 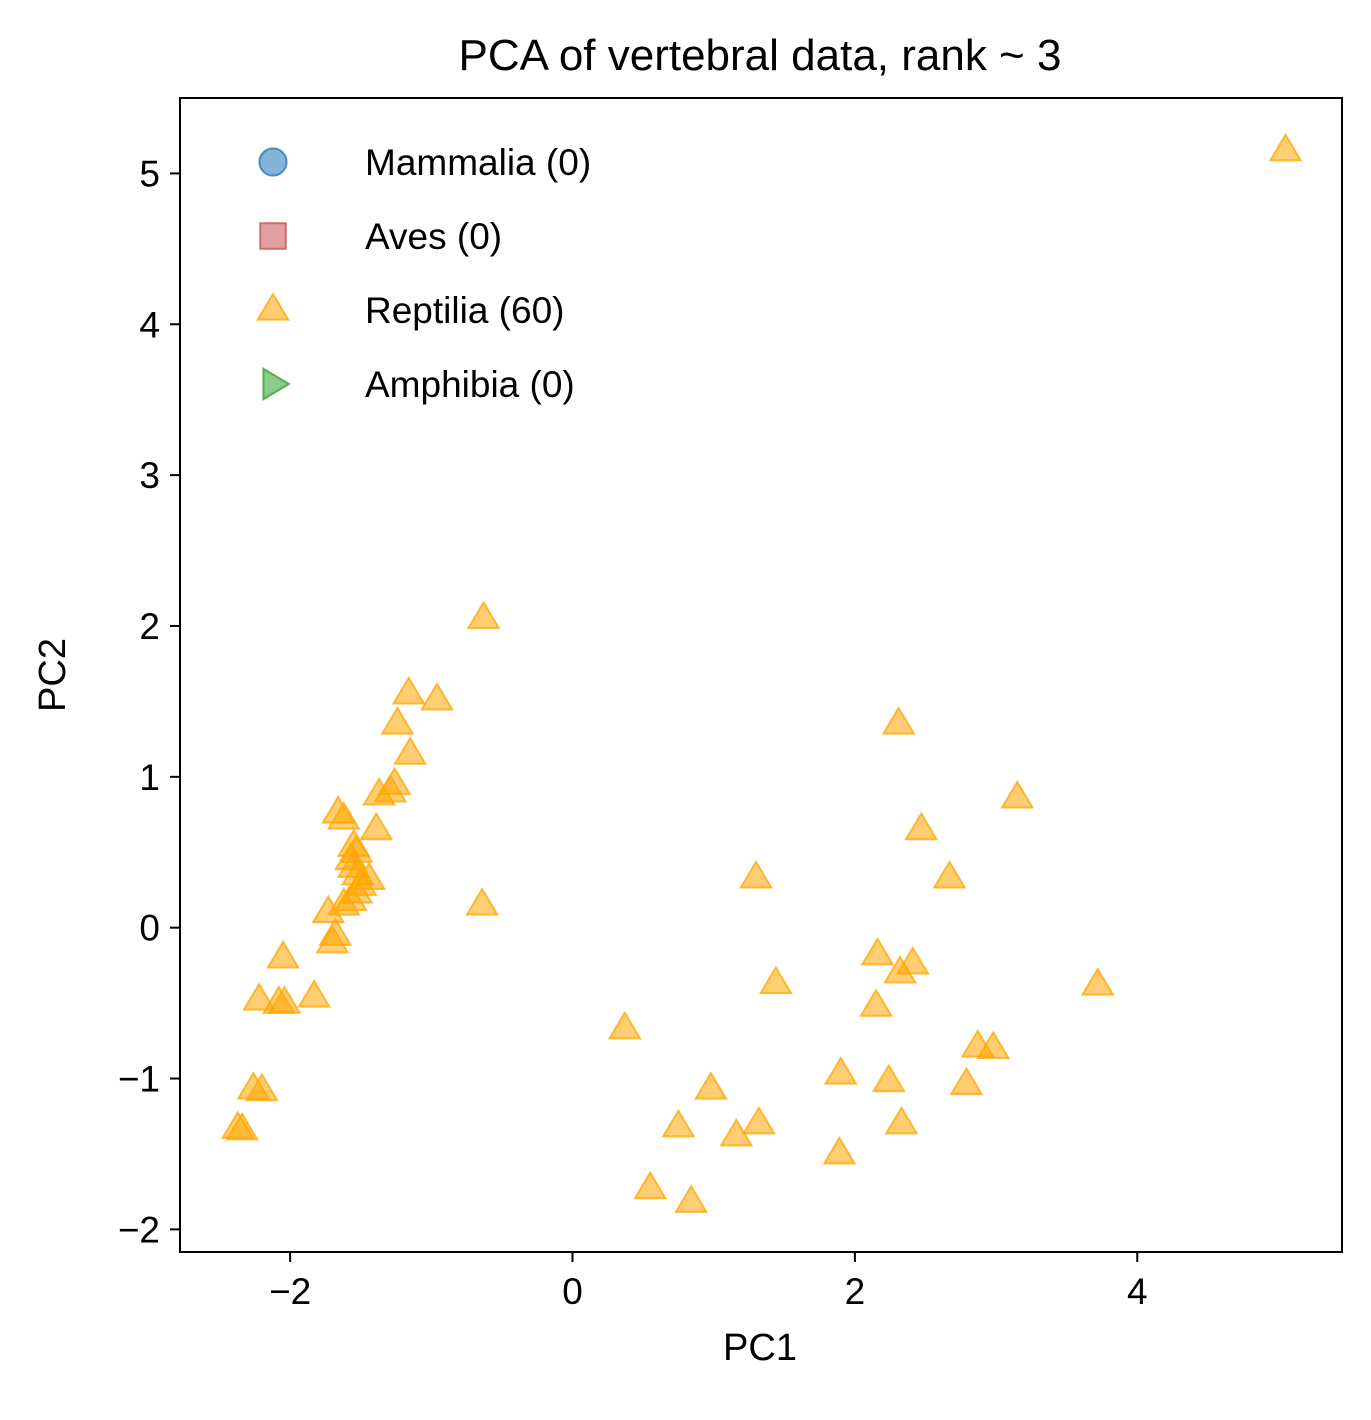 I want to click on y-tick-label: 4, so click(x=149, y=324).